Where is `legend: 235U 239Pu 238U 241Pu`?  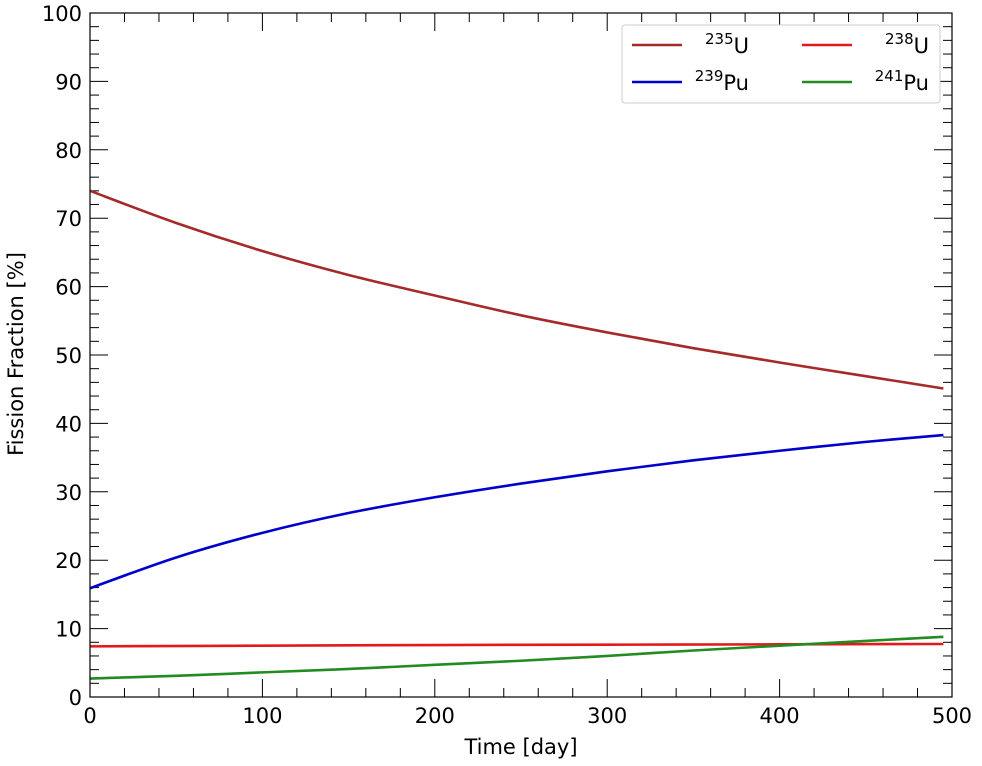
legend: 235U 239Pu 238U 241Pu is located at coordinates (781, 64).